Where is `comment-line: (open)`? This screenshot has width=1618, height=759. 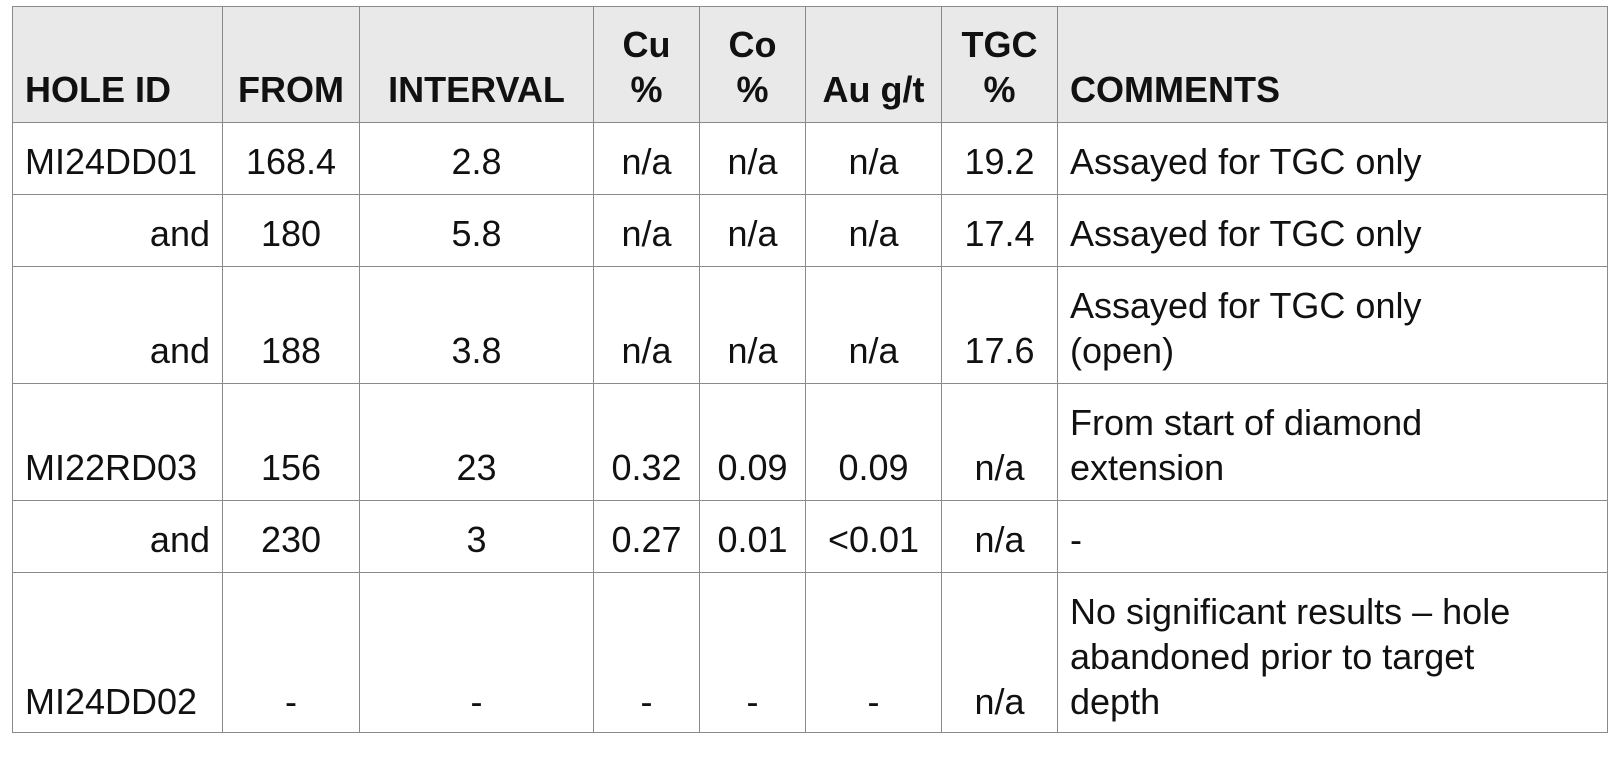 comment-line: (open) is located at coordinates (1122, 350).